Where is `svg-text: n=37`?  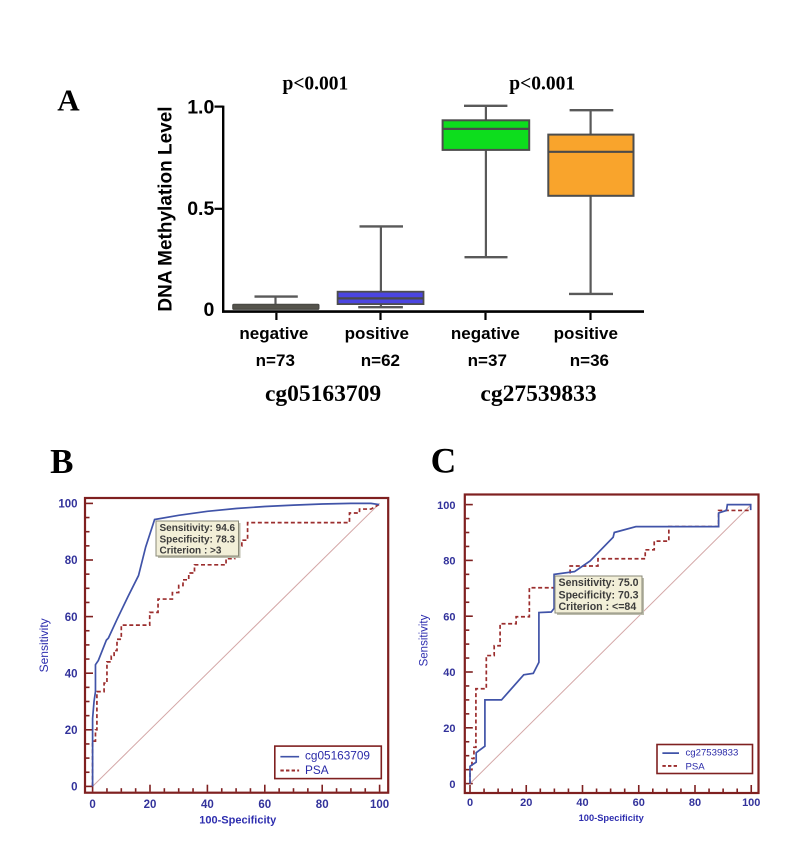 svg-text: n=37 is located at coordinates (487, 360).